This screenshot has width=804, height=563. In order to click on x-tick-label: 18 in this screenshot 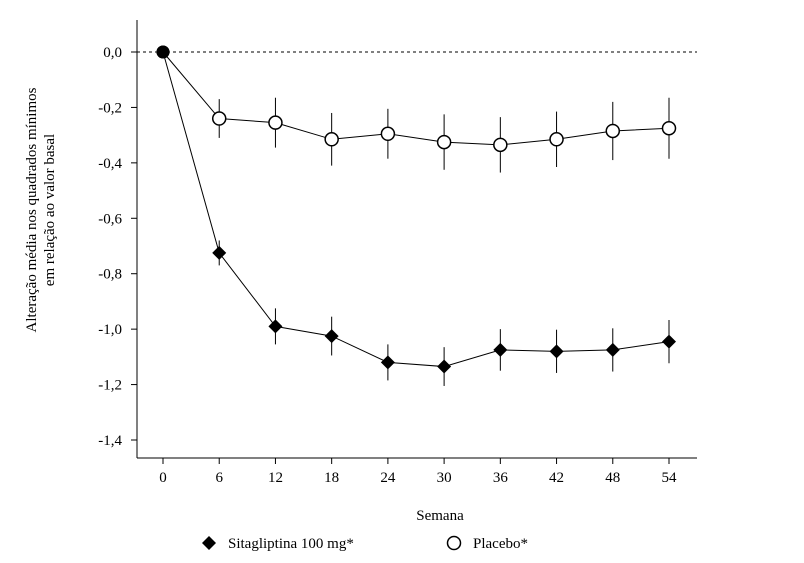, I will do `click(331, 478)`.